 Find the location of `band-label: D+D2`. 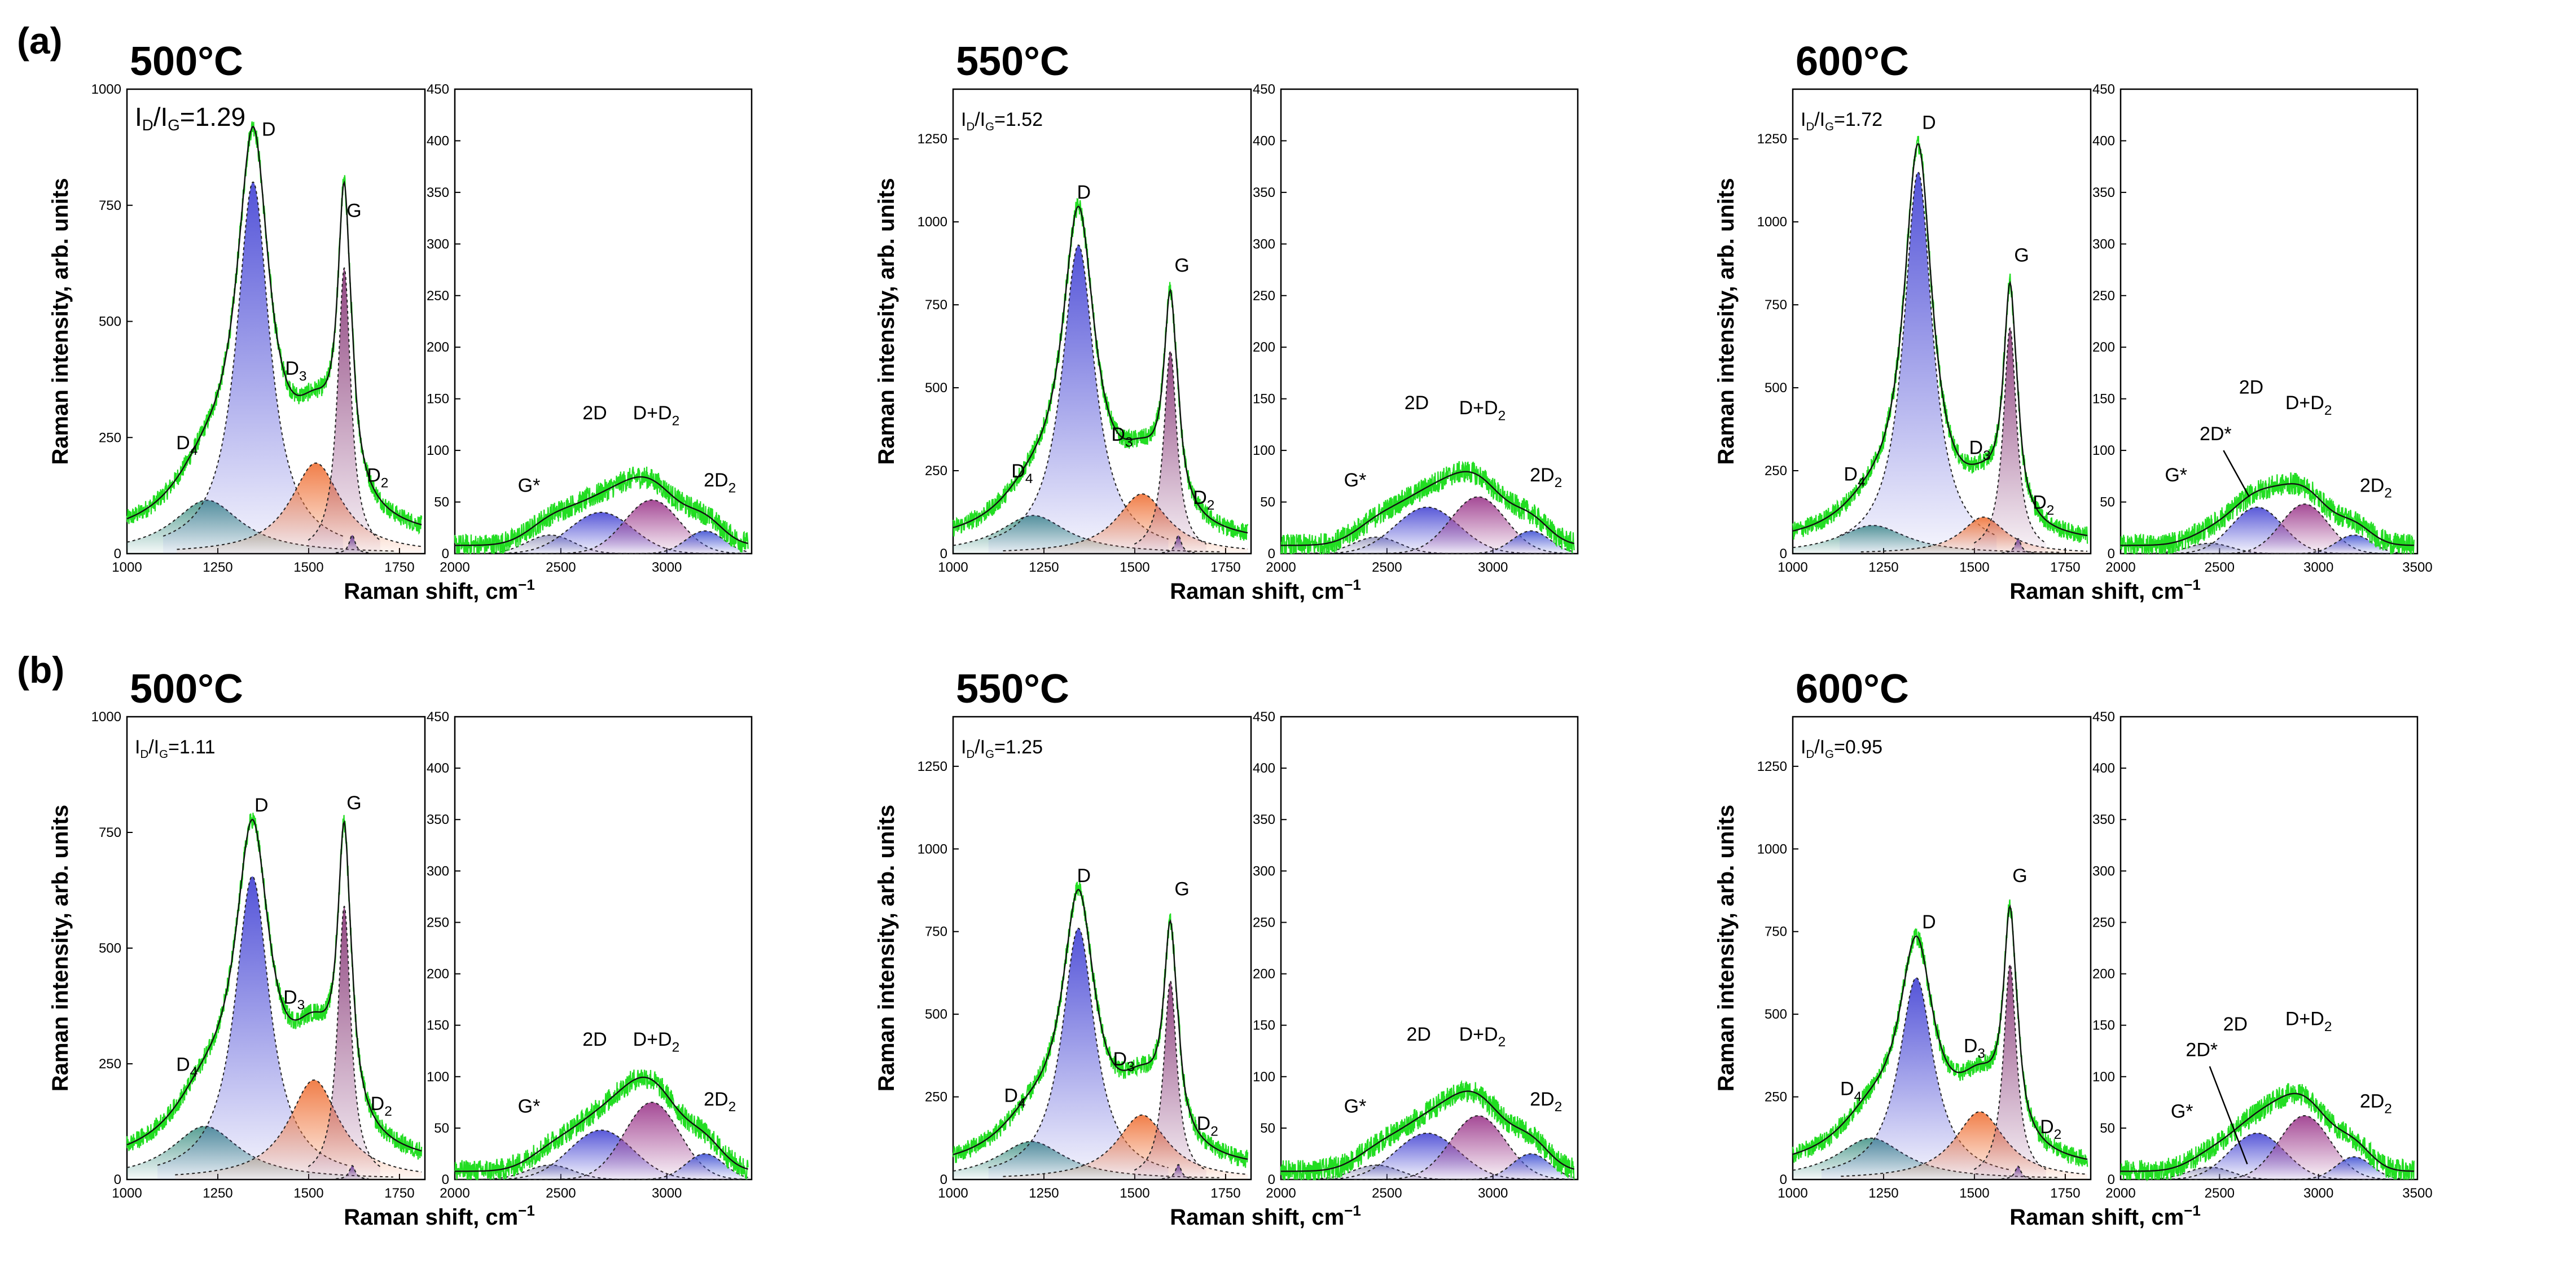

band-label: D+D2 is located at coordinates (2308, 1021).